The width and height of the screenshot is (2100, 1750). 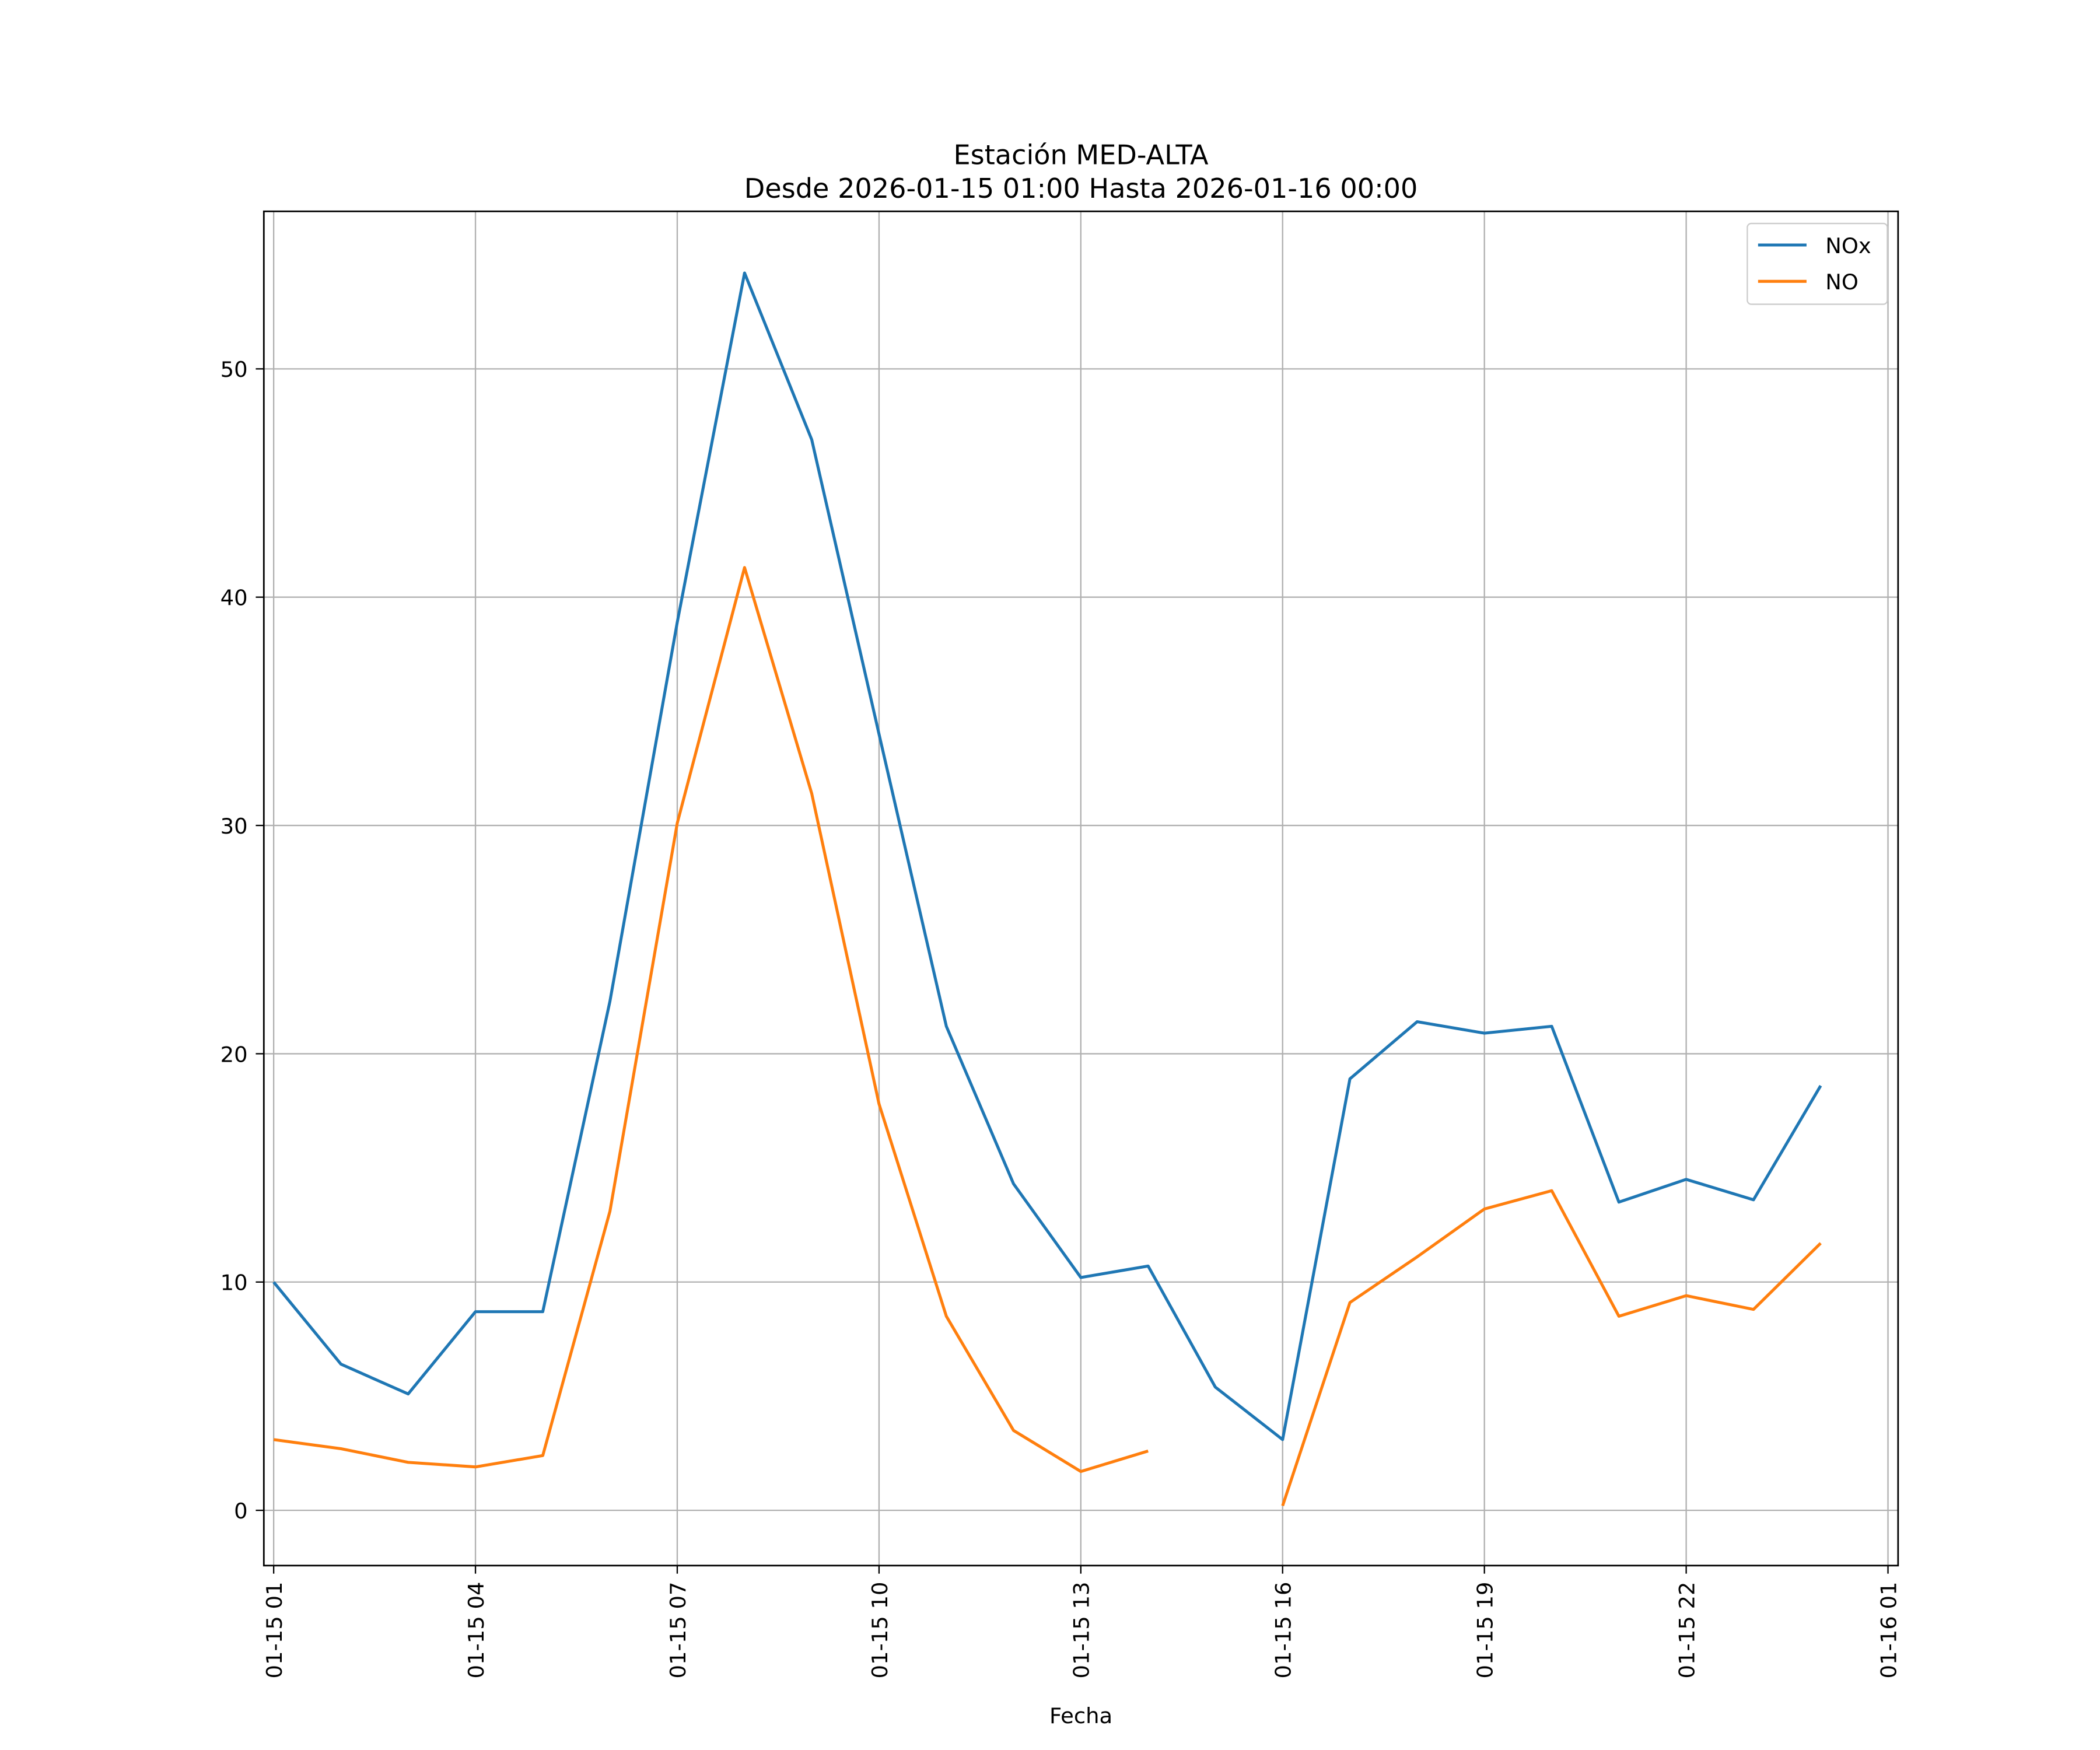 What do you see at coordinates (1080, 1715) in the screenshot?
I see `x-axis-label: Fecha` at bounding box center [1080, 1715].